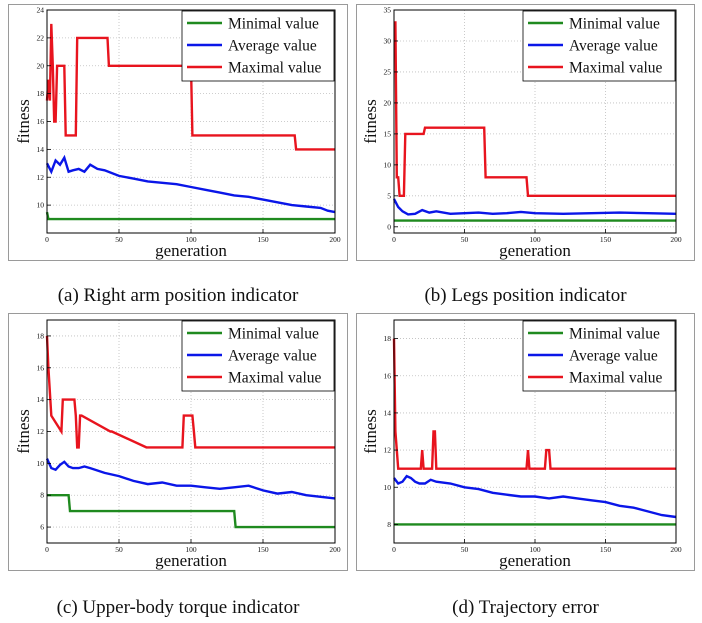  Describe the element at coordinates (388, 10) in the screenshot. I see `y-tick-label: 35` at that location.